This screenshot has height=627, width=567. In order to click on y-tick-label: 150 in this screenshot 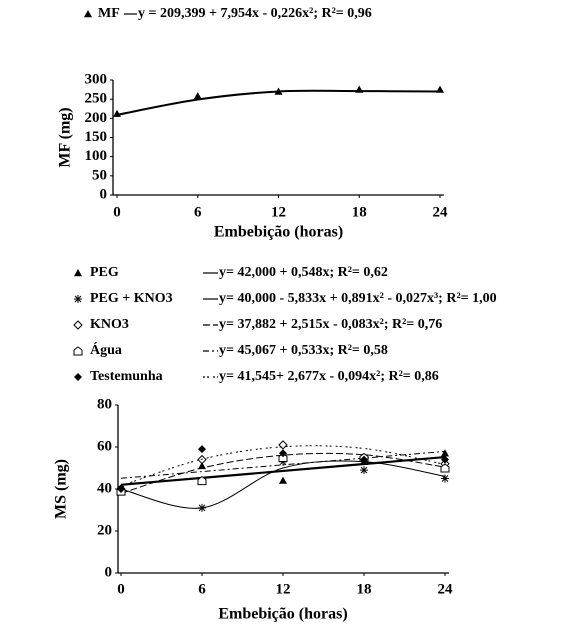, I will do `click(96, 137)`.